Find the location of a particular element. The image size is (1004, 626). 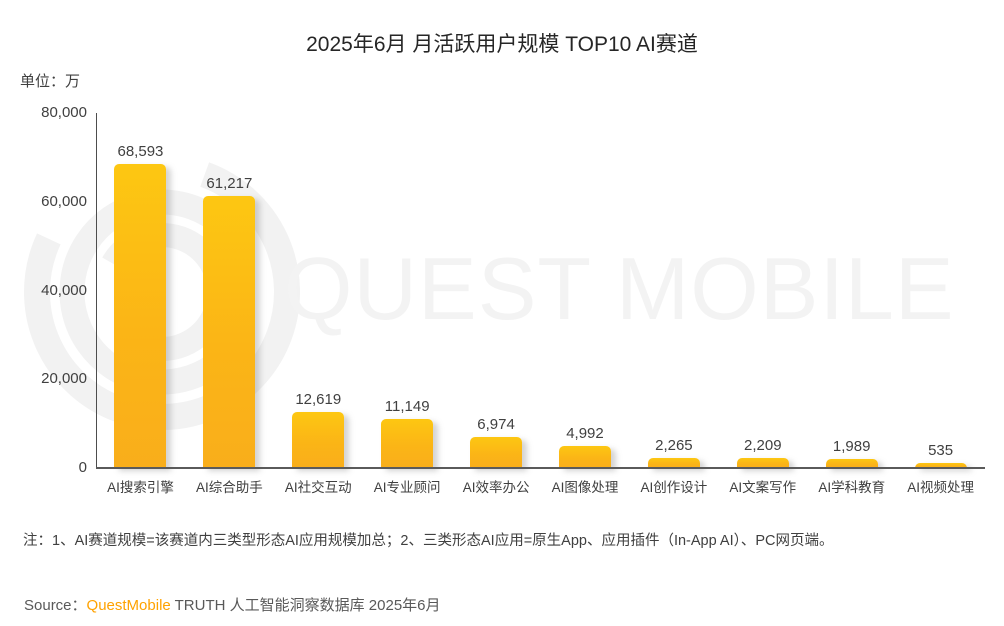

bar-slot: 6,974 is located at coordinates (496, 290).